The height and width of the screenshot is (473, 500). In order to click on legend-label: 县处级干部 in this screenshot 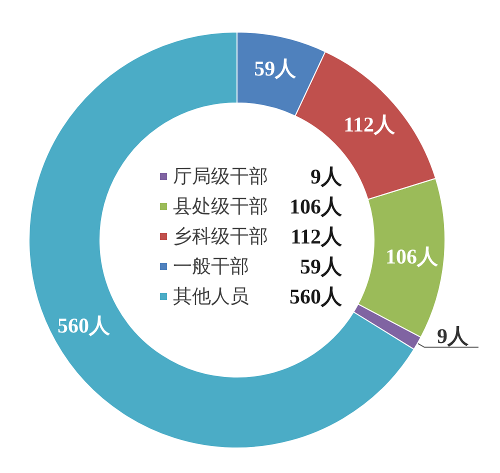, I will do `click(220, 207)`.